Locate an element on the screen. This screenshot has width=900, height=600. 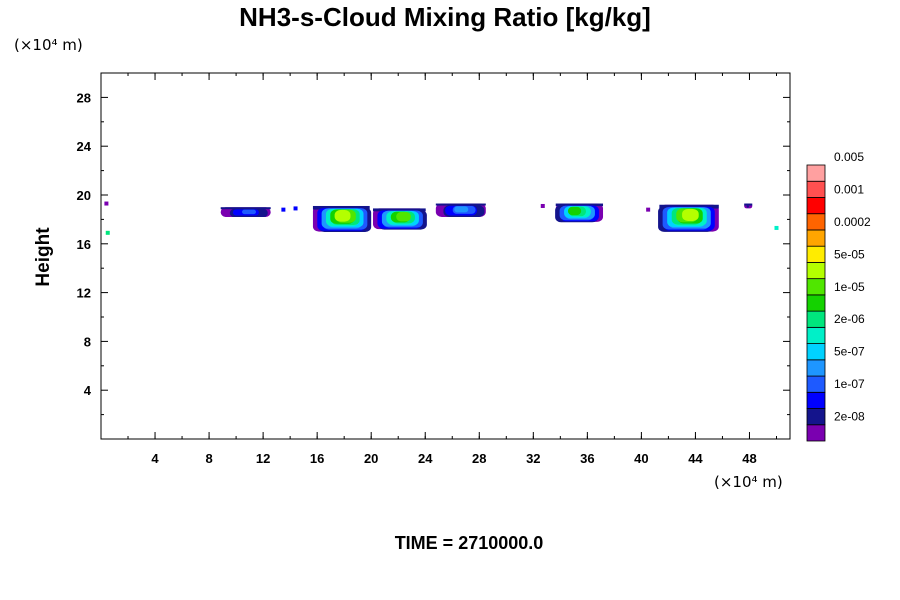
x-tick-label: 28 is located at coordinates (479, 458).